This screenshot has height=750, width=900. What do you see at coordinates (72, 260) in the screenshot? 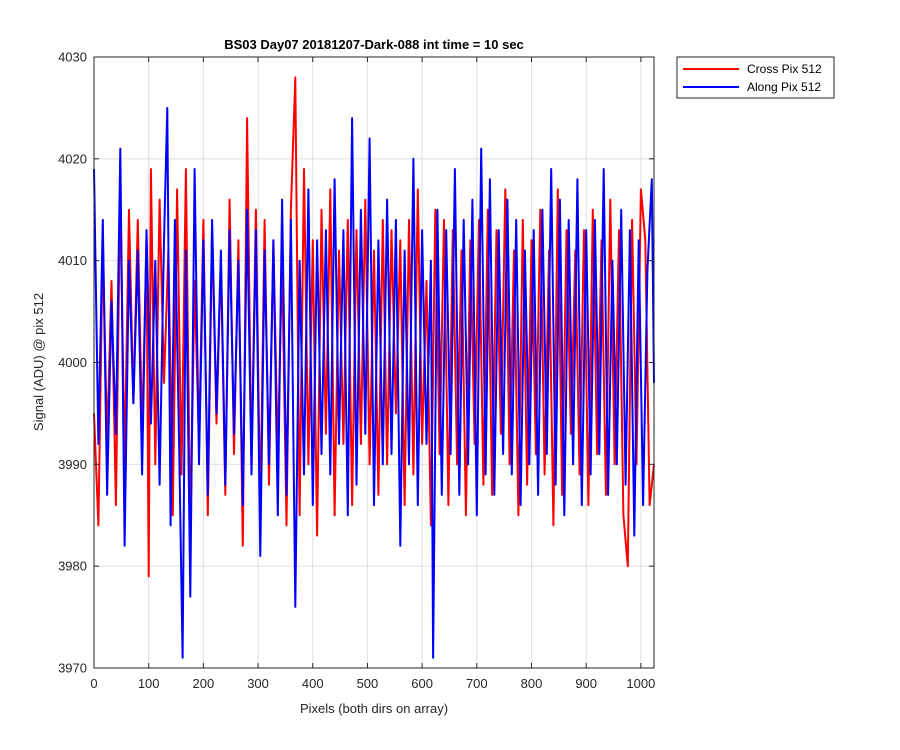
I see `y-tick-label: 4010` at bounding box center [72, 260].